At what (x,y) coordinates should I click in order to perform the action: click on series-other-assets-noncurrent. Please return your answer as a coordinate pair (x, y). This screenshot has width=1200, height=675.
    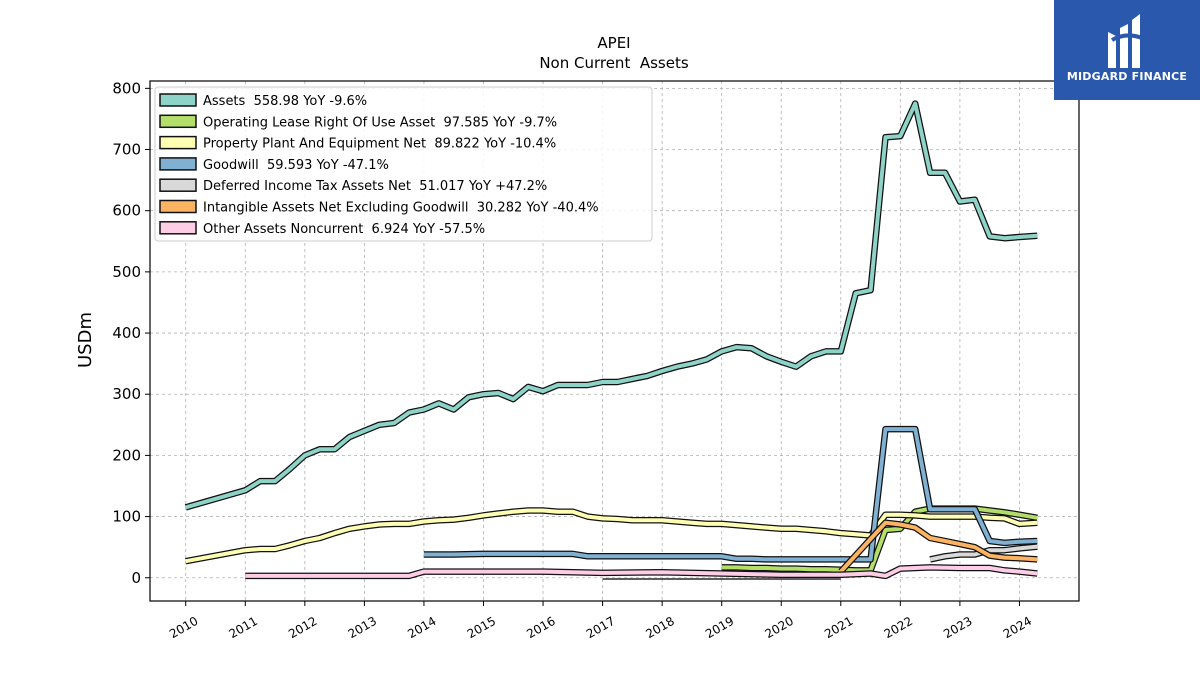
    Looking at the image, I should click on (641, 572).